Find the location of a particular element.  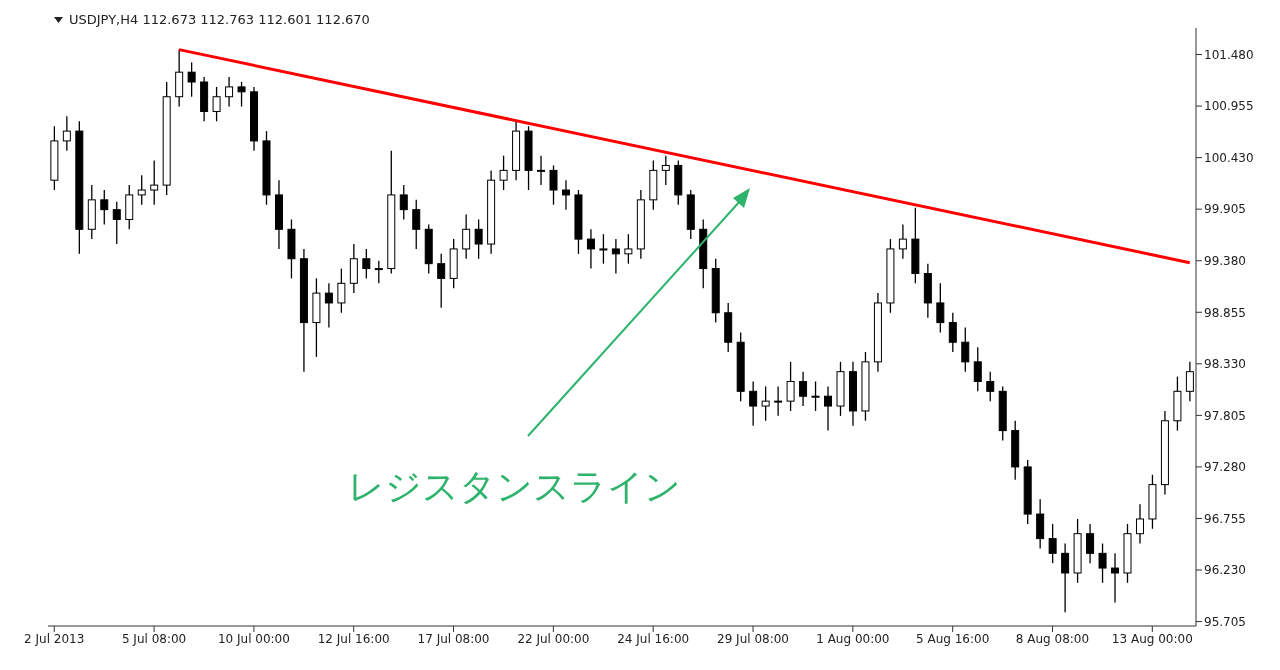

x-tick-label: 2 Jul 2013 is located at coordinates (54, 638).